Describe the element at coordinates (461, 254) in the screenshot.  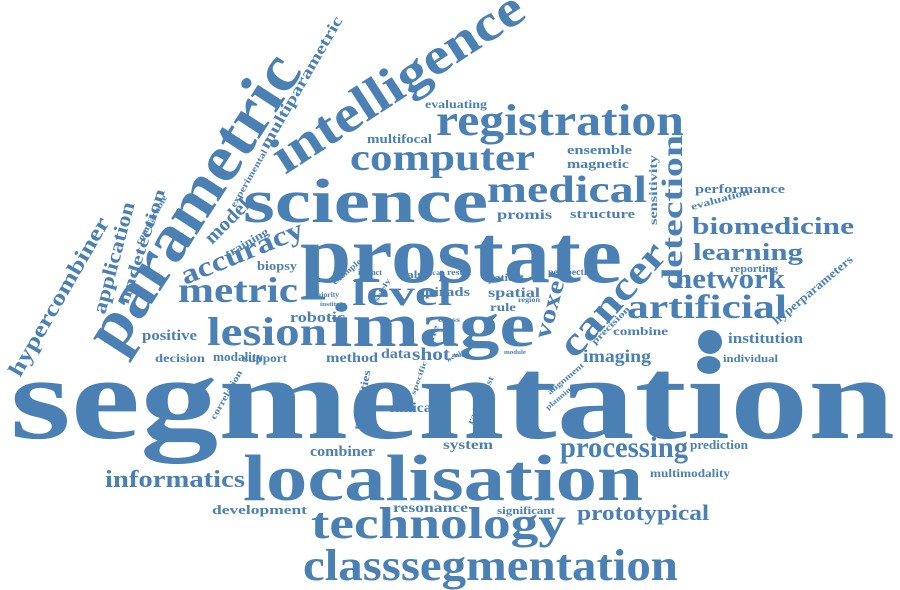
I see `word-prostate: prostate` at that location.